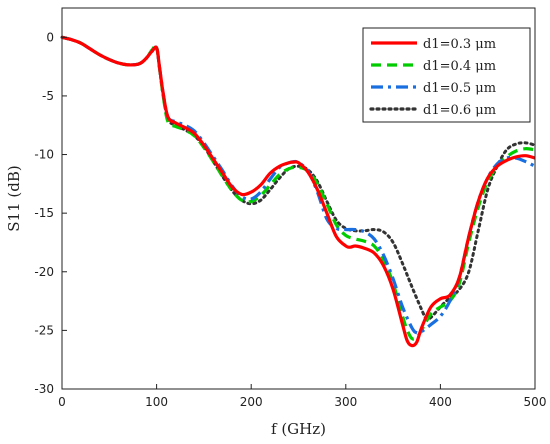  I want to click on legend-box, so click(446, 75).